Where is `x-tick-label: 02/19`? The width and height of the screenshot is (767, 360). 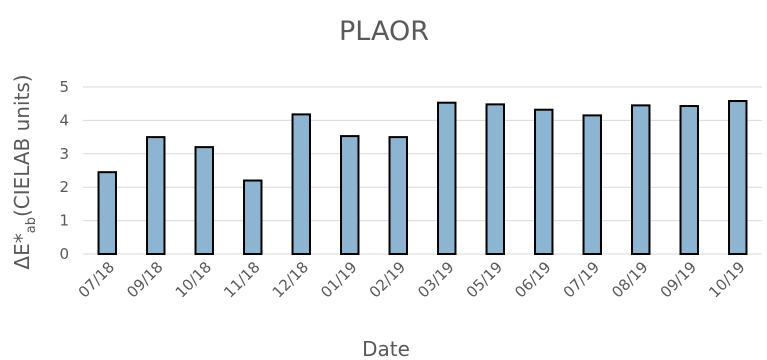 x-tick-label: 02/19 is located at coordinates (387, 279).